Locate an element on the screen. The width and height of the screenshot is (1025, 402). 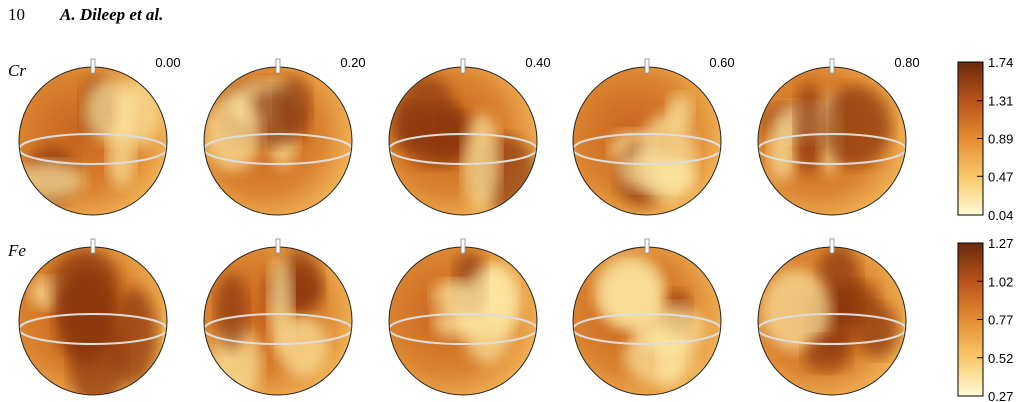
colorbar-tick-label: 1.31 is located at coordinates (1000, 101).